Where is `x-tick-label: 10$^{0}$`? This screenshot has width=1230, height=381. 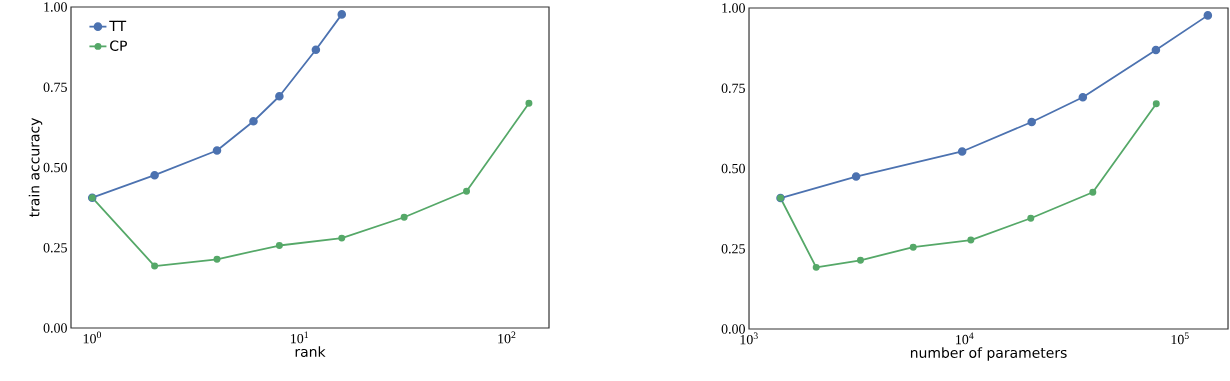 x-tick-label: 10$^{0}$ is located at coordinates (92, 337).